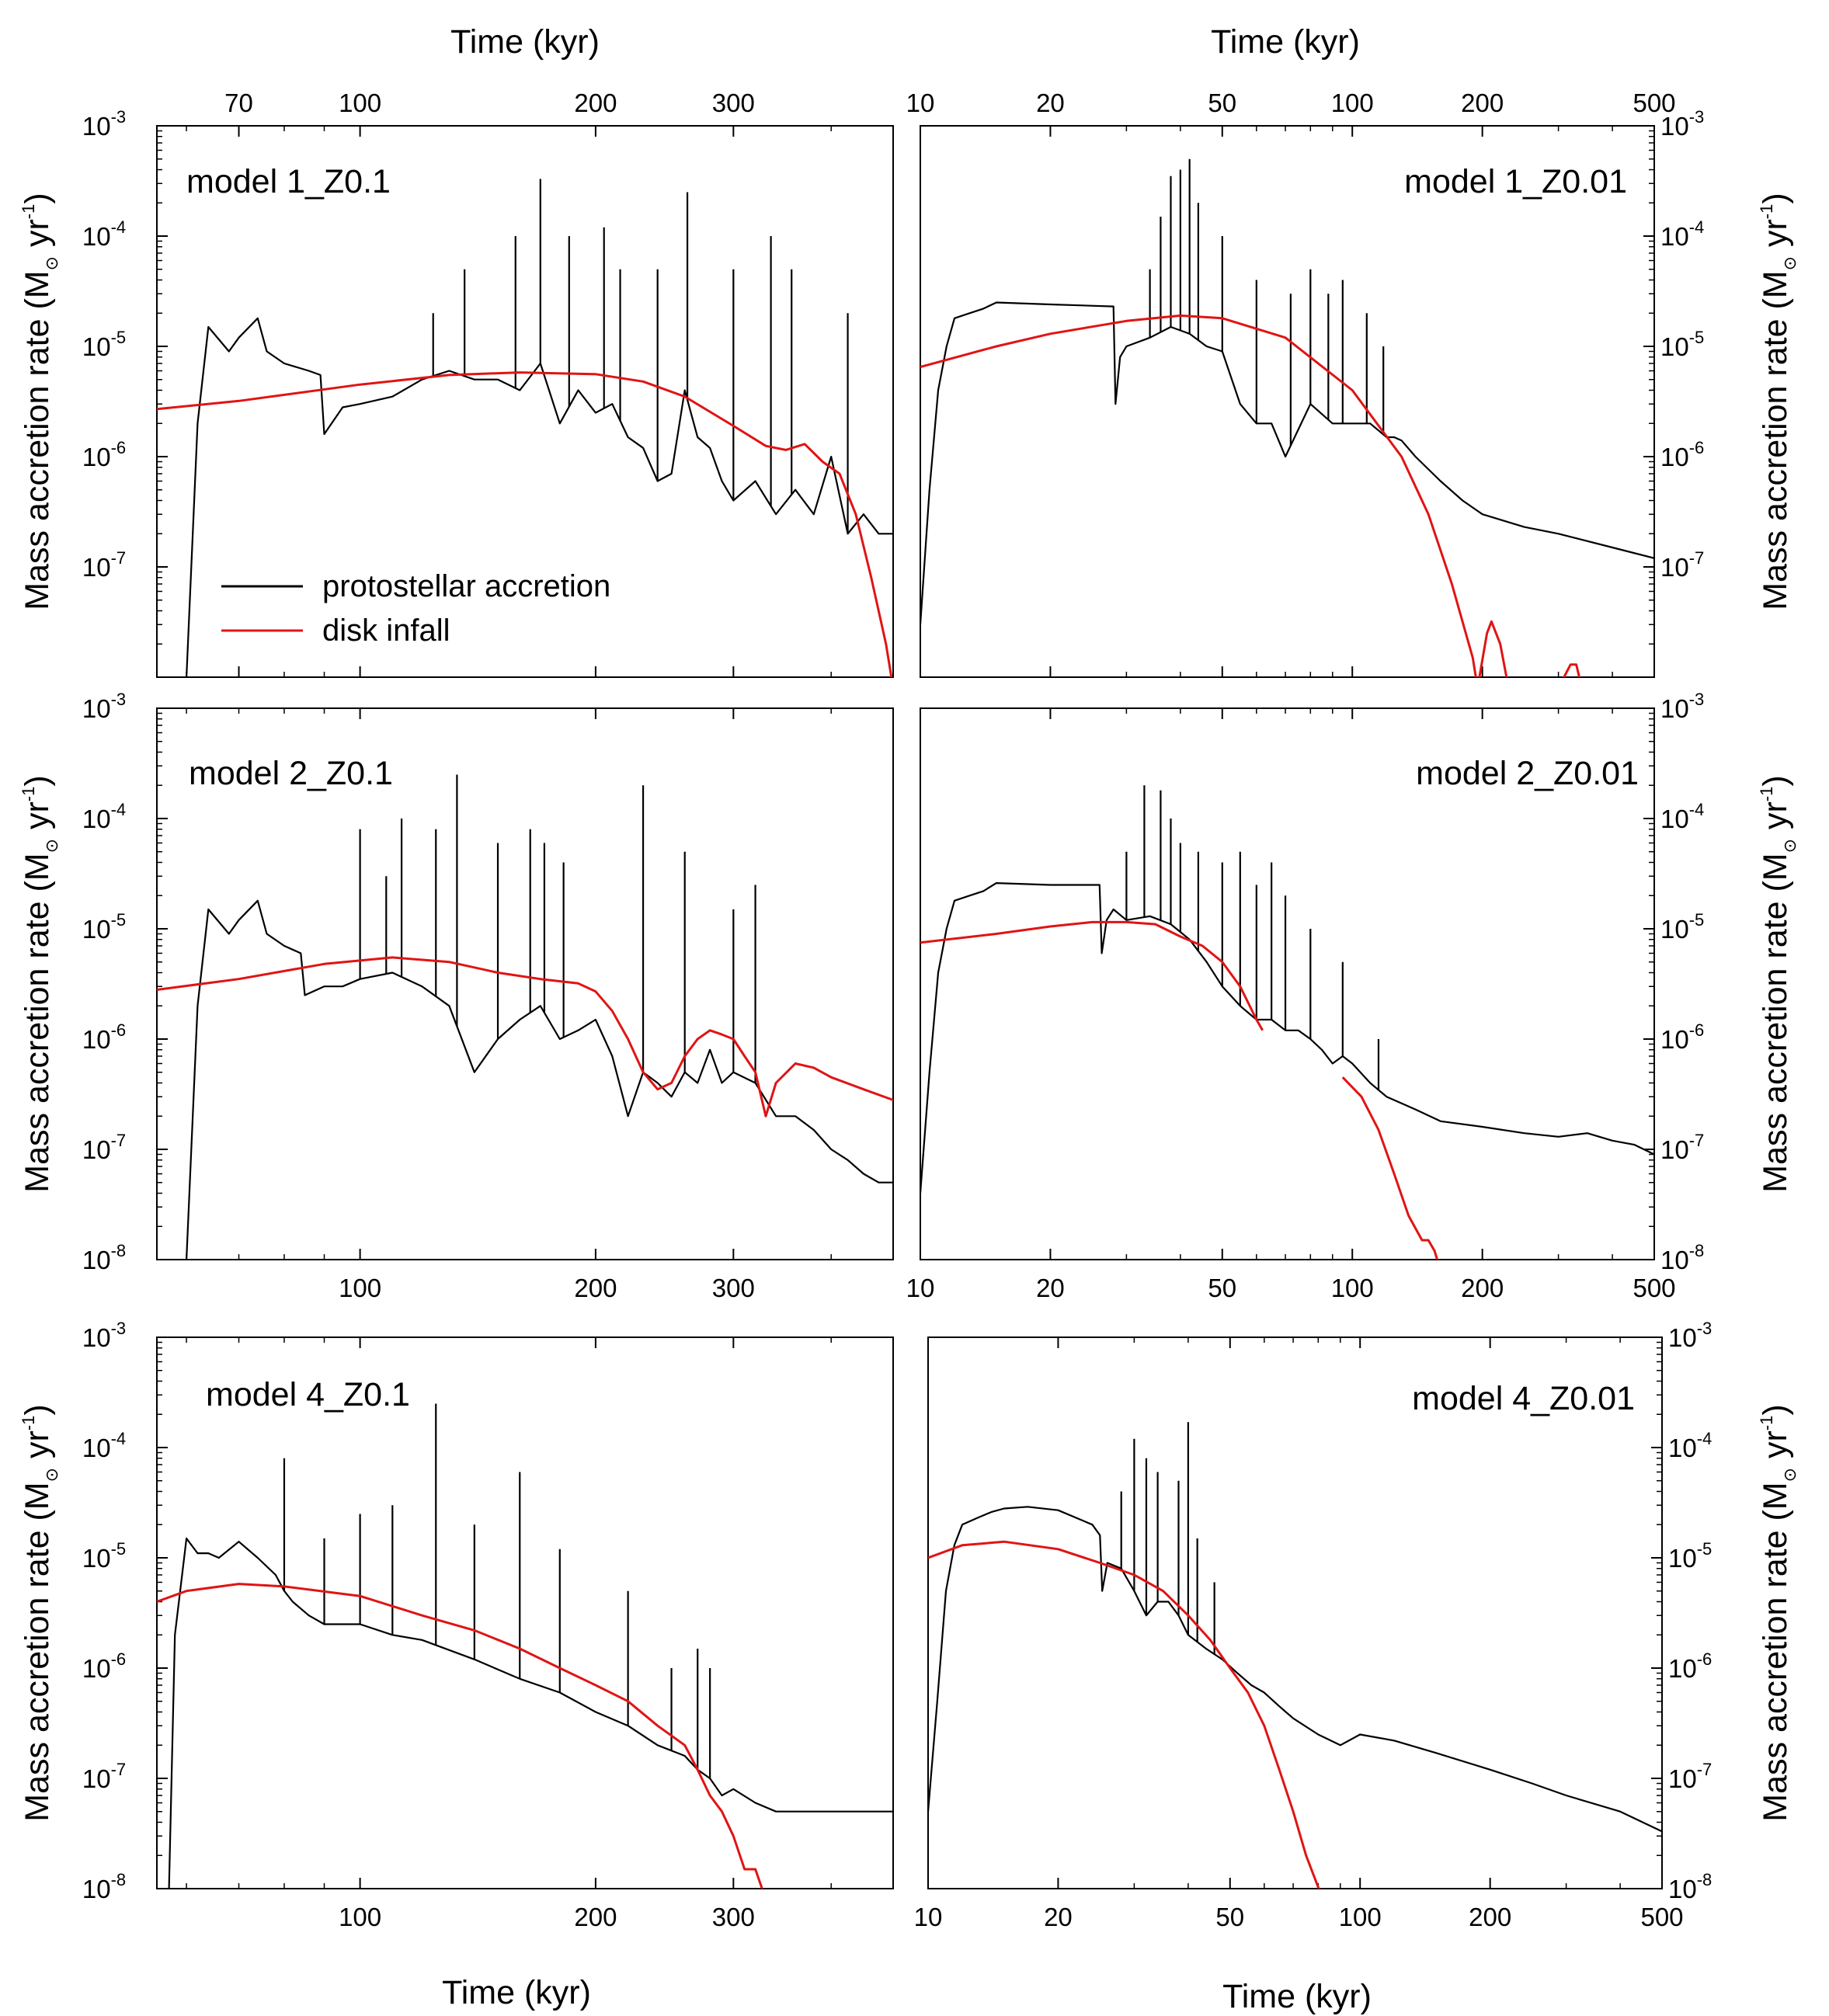  I want to click on panel-label: model 1_Z0.01, so click(1515, 181).